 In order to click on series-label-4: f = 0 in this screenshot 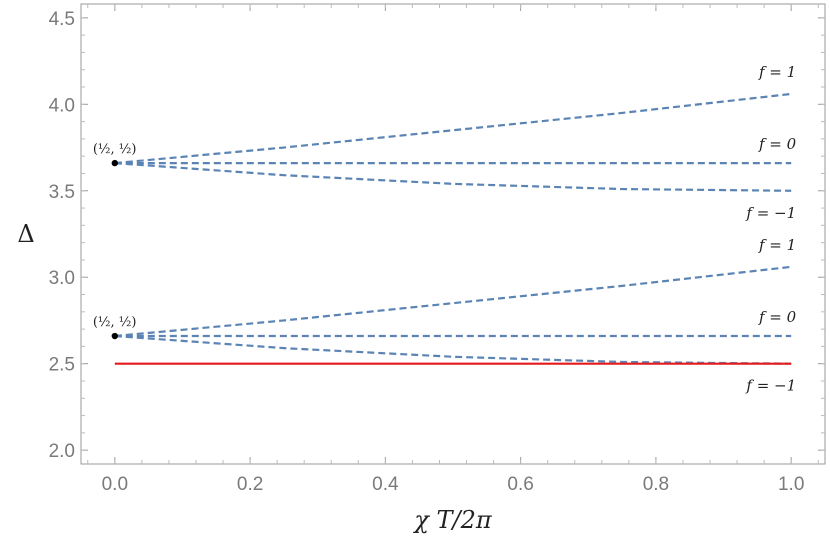, I will do `click(777, 317)`.